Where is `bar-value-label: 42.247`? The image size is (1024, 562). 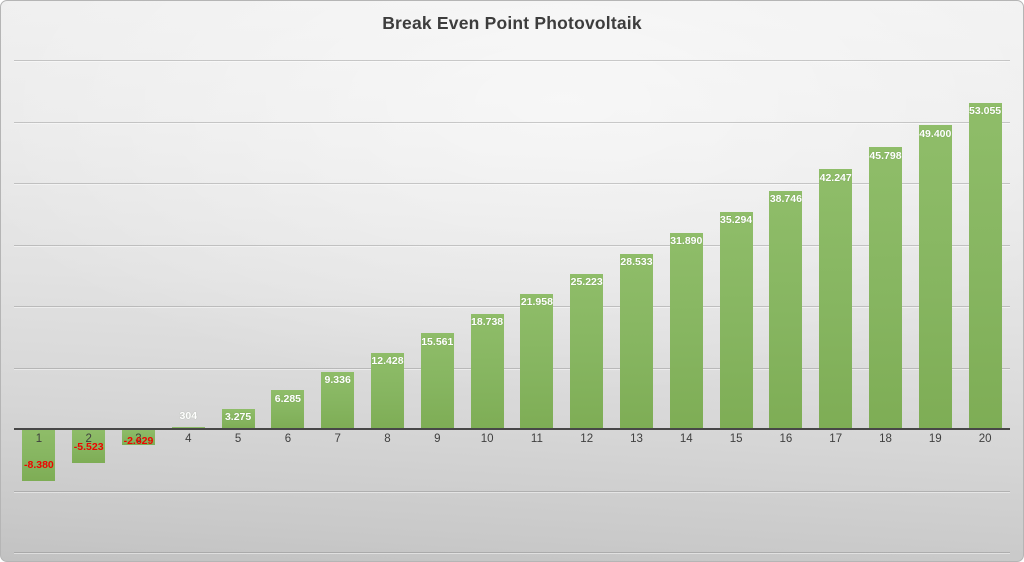
bar-value-label: 42.247 is located at coordinates (835, 177).